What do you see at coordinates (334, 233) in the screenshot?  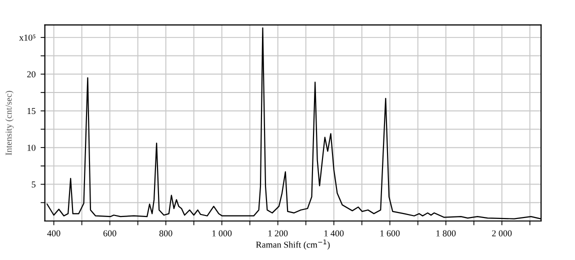 I see `x-tick-label: 1 400` at bounding box center [334, 233].